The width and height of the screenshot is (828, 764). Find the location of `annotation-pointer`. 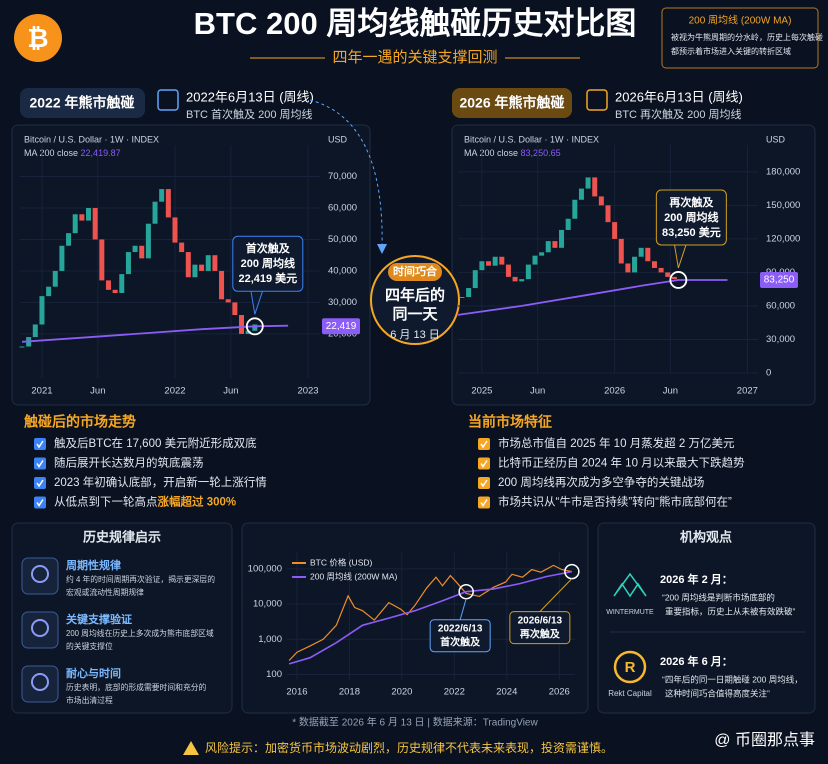

annotation-pointer is located at coordinates (556, 595).